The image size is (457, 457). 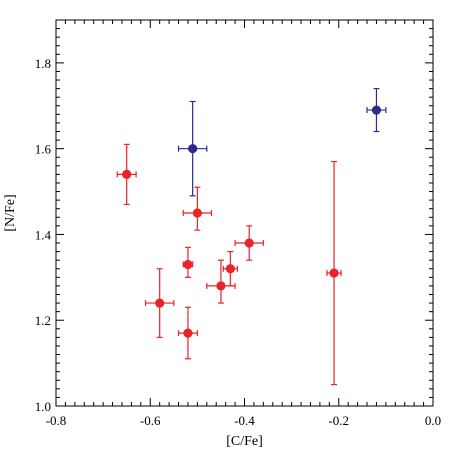 I want to click on y-tick-label: 1.4, so click(x=43, y=234).